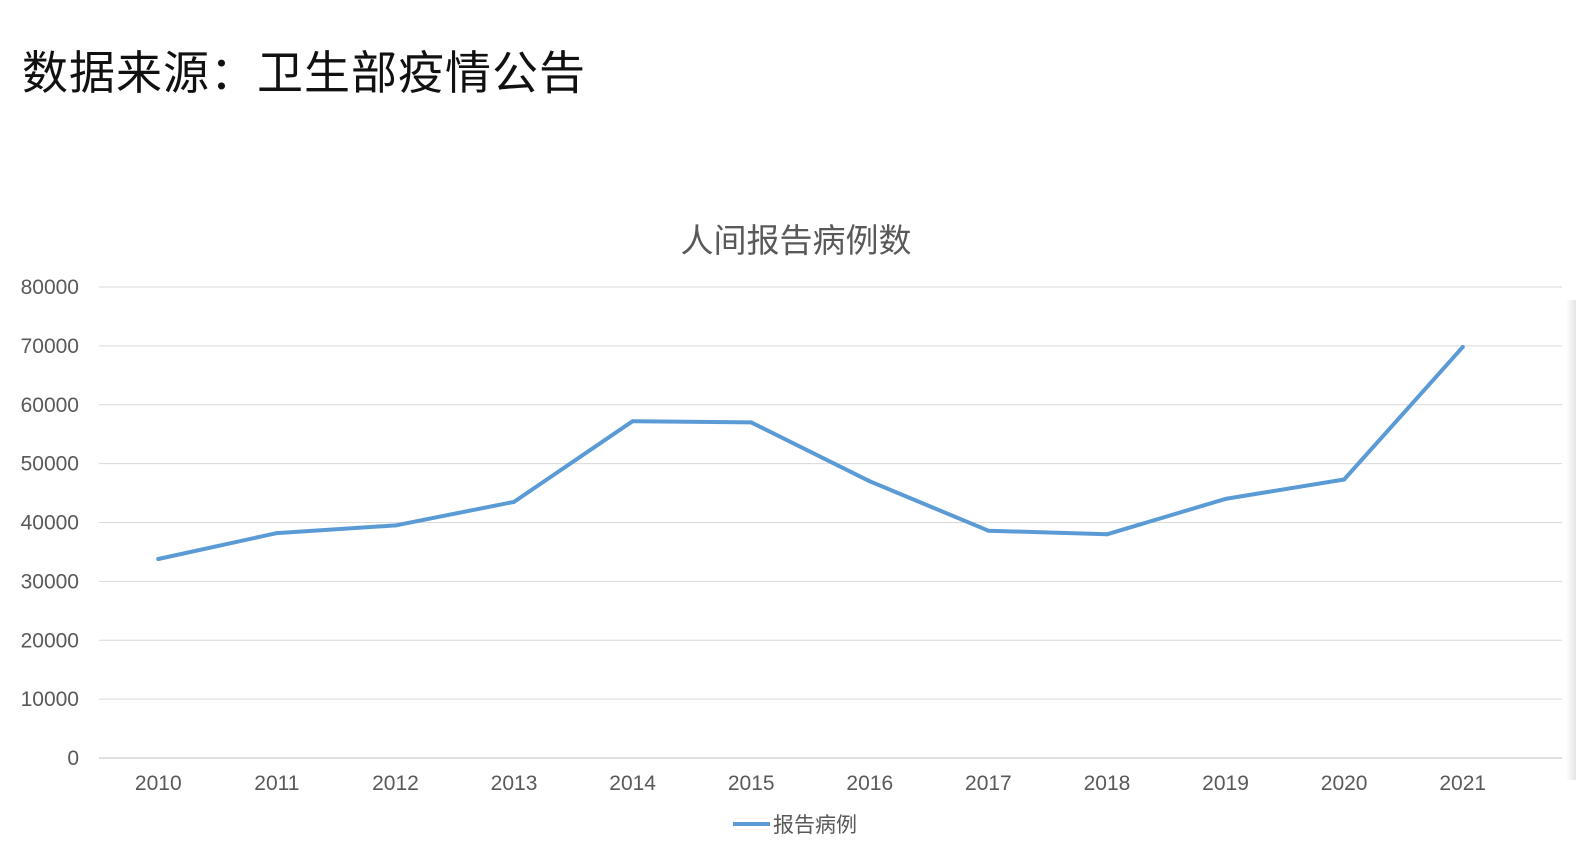 The height and width of the screenshot is (850, 1576). What do you see at coordinates (304, 73) in the screenshot?
I see `page-heading: 数据来源：卫生部疫情公告` at bounding box center [304, 73].